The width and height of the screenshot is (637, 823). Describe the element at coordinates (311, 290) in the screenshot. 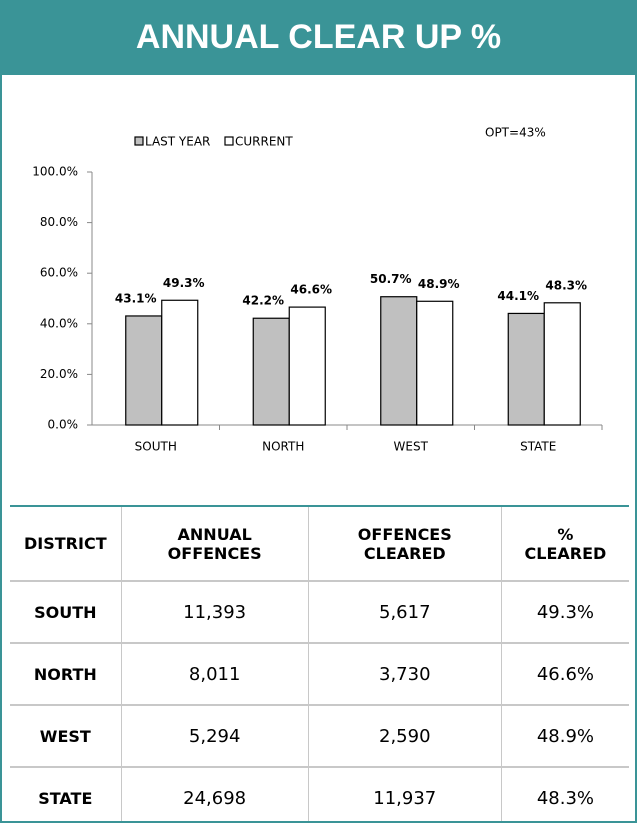

I see `value-label: 46.6%` at that location.